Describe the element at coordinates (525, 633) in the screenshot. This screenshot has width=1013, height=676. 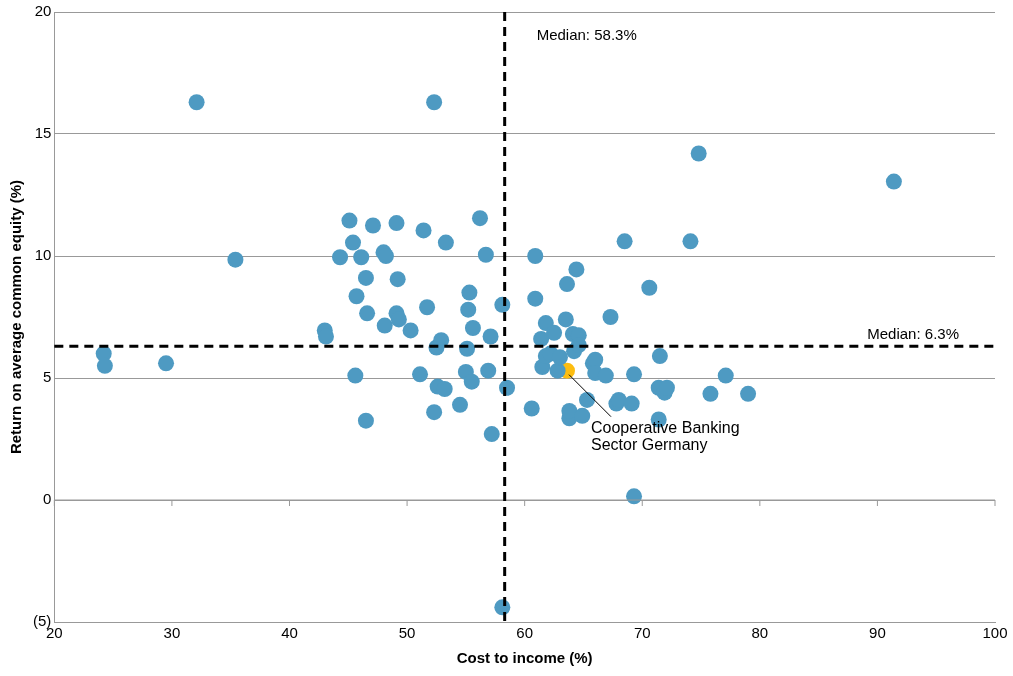
I see `x-tick-label: 60` at that location.